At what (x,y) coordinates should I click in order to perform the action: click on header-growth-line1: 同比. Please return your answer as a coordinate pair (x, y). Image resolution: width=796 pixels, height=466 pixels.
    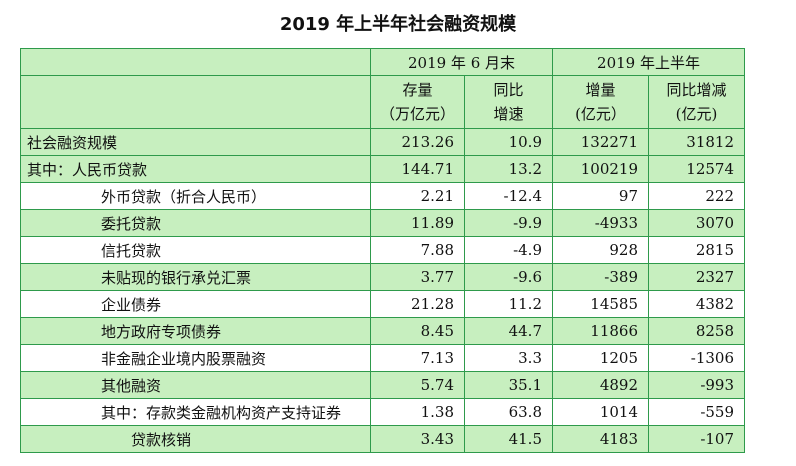
    Looking at the image, I should click on (508, 90).